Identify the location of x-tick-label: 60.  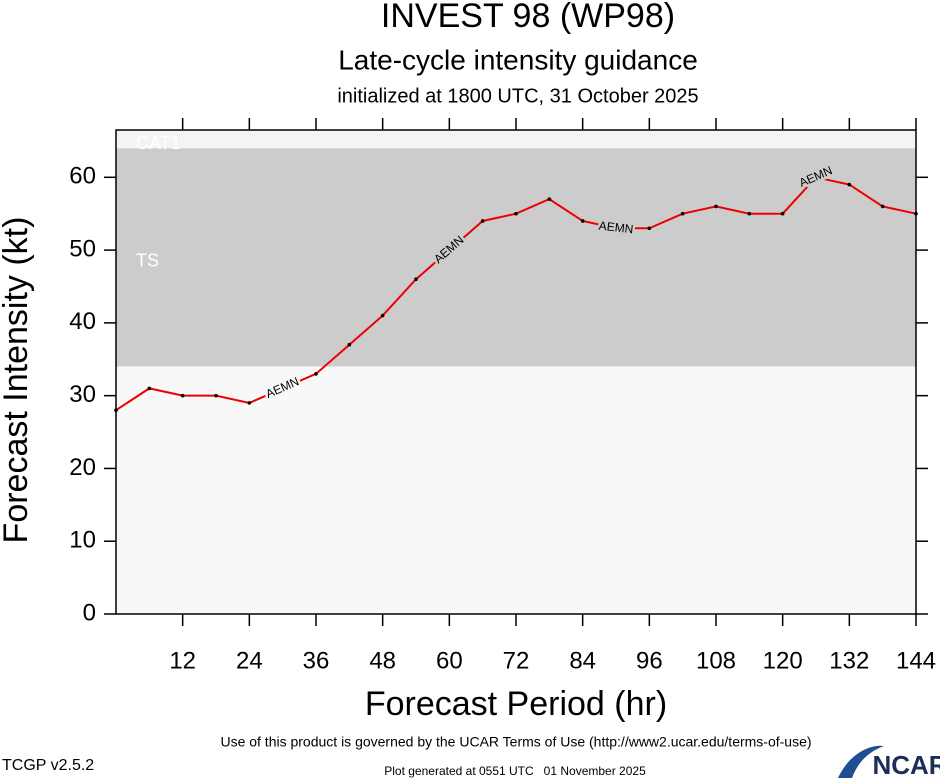
(449, 660).